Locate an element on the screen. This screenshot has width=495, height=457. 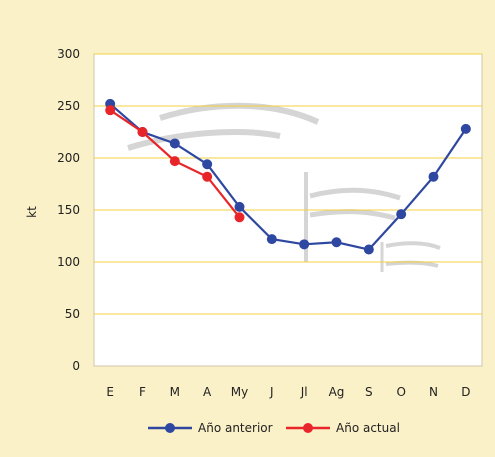
x-tick-label: Jl is located at coordinates (304, 392).